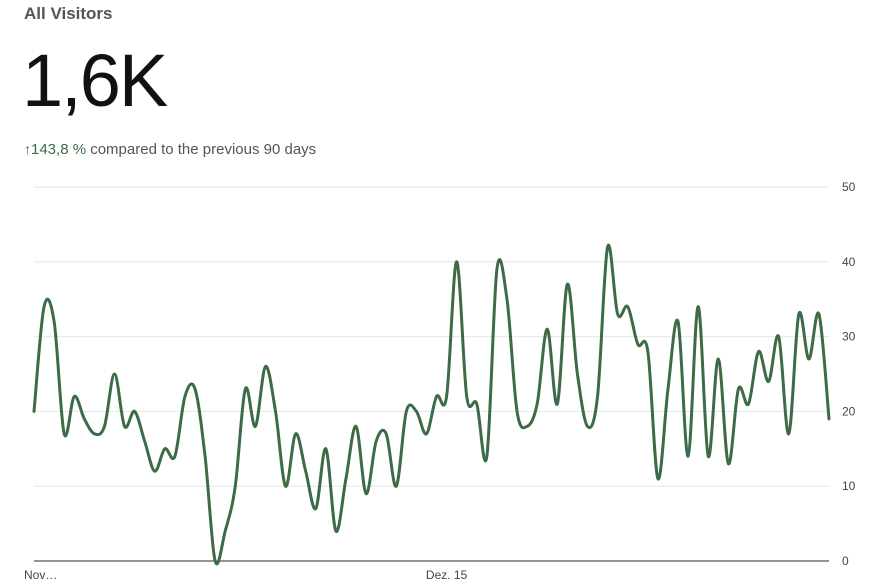  Describe the element at coordinates (728, 464) in the screenshot. I see `data-point: 13` at that location.